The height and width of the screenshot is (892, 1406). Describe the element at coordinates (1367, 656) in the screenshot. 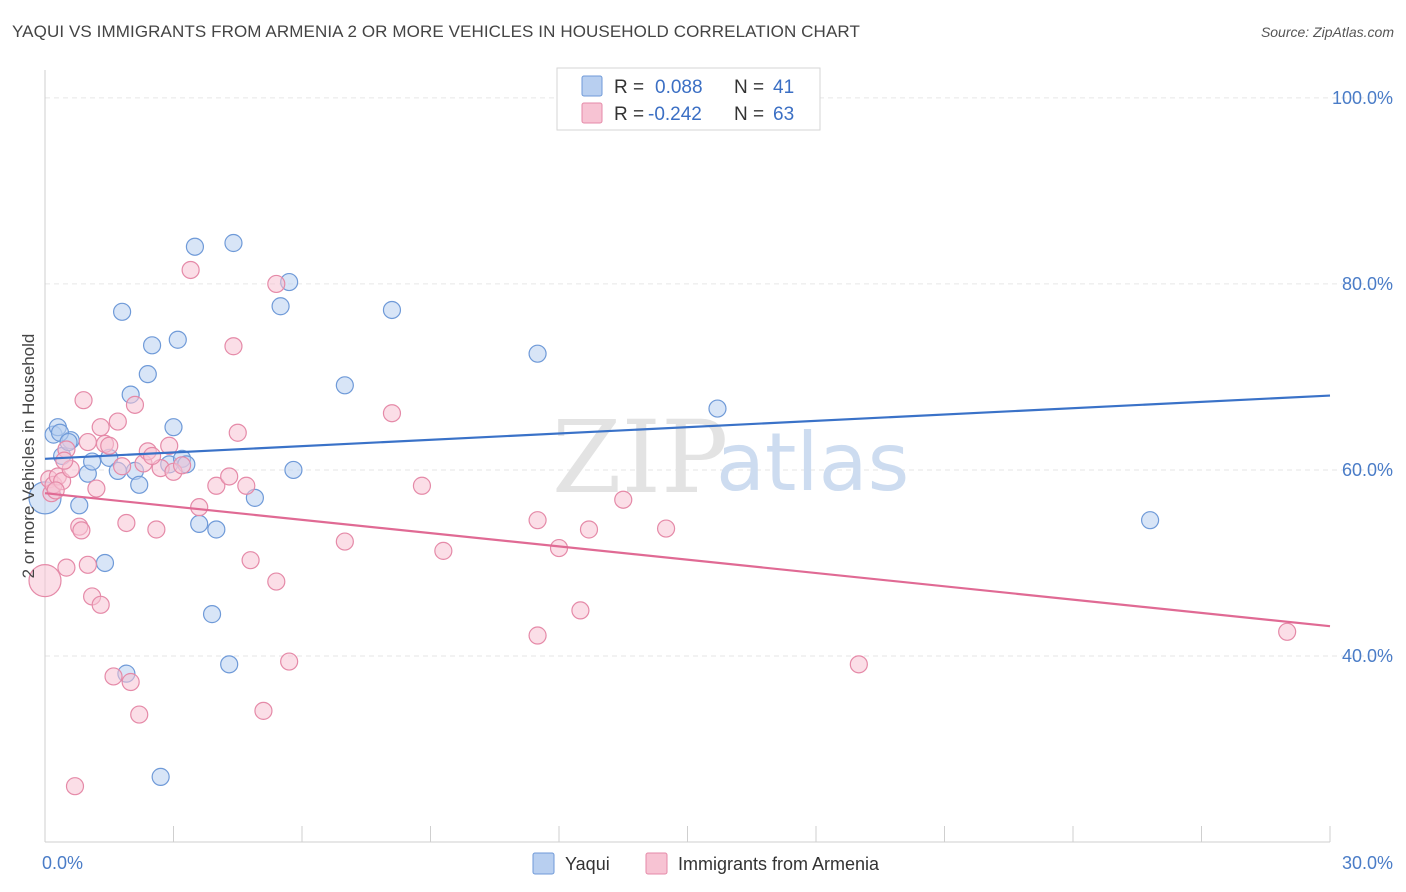

I see `y-tick-label-0: 40.0%` at that location.